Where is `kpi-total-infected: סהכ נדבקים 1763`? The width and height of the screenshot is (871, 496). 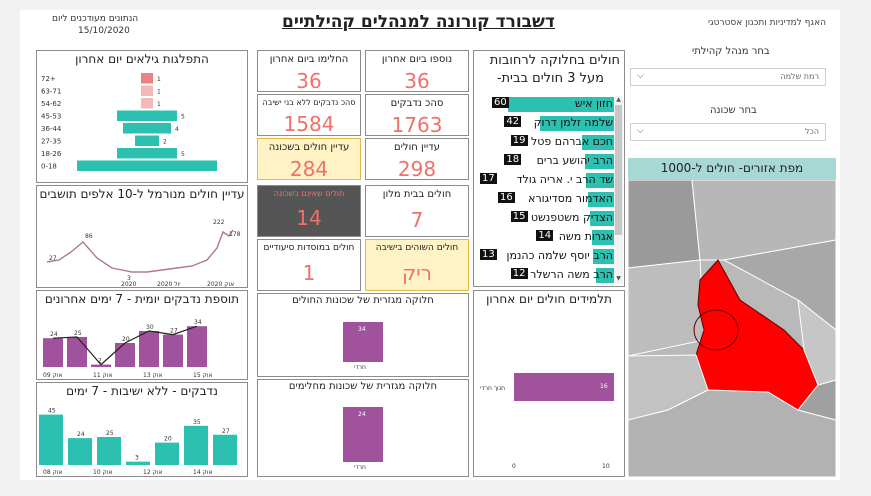 kpi-total-infected: סהכ נדבקים 1763 is located at coordinates (417, 115).